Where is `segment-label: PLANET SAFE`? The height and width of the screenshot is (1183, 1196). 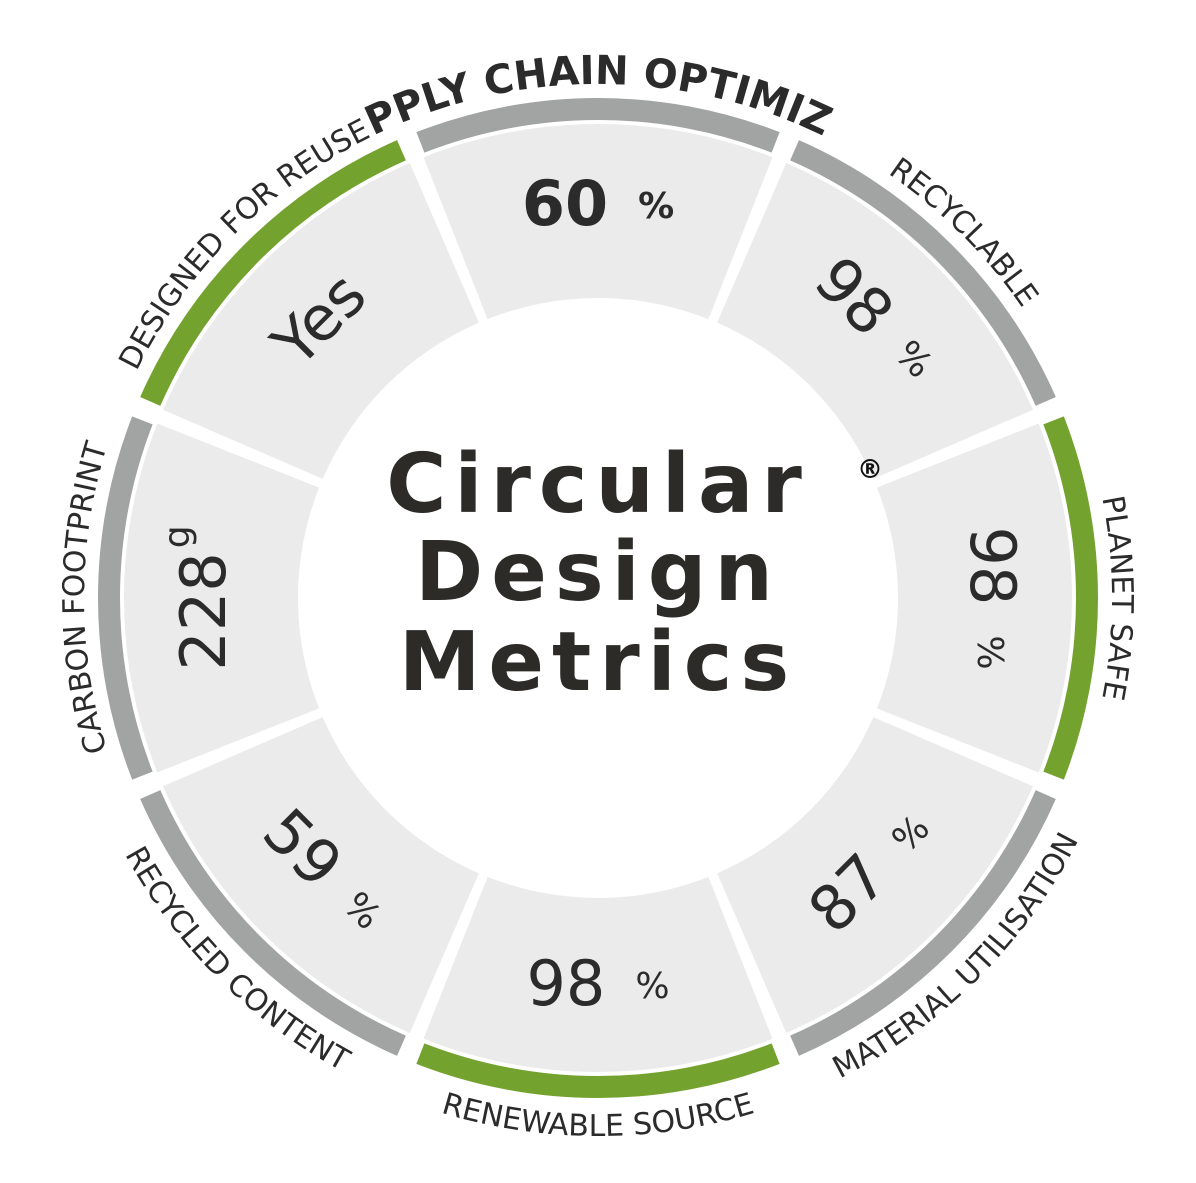
segment-label: PLANET SAFE is located at coordinates (1116, 598).